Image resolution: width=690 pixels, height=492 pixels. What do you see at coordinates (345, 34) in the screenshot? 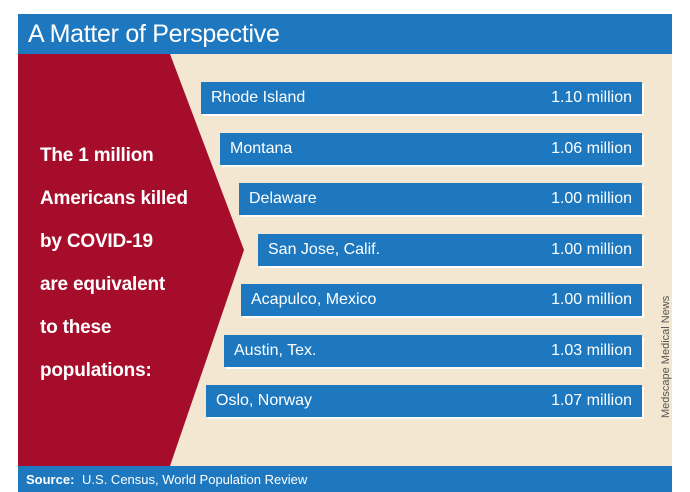
I see `page-title: A Matter of Perspective` at bounding box center [345, 34].